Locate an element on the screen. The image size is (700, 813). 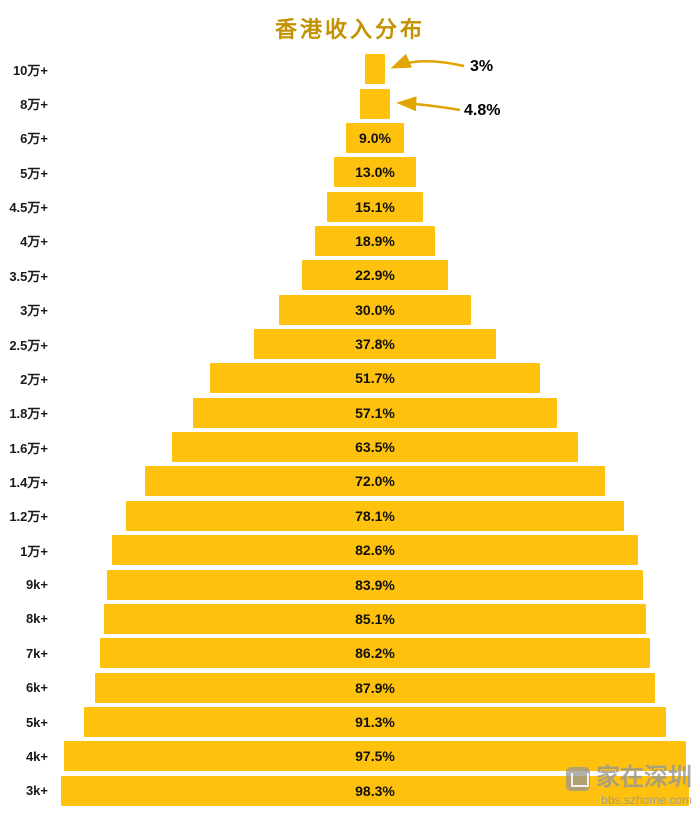
bar: 83.9% is located at coordinates (375, 584).